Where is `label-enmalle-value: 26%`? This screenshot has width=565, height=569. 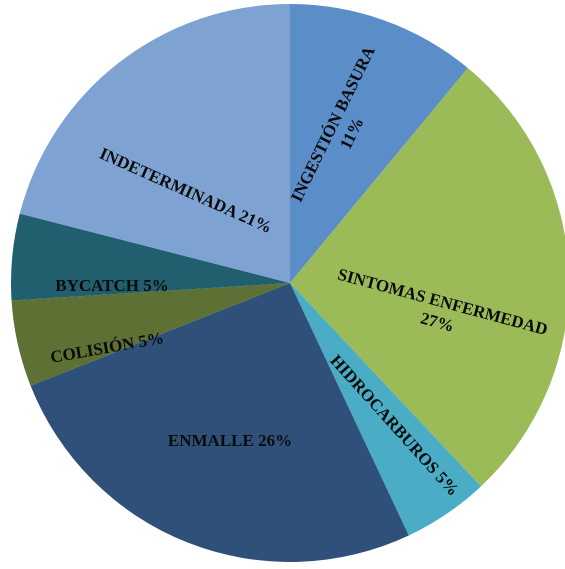 label-enmalle-value: 26% is located at coordinates (275, 440).